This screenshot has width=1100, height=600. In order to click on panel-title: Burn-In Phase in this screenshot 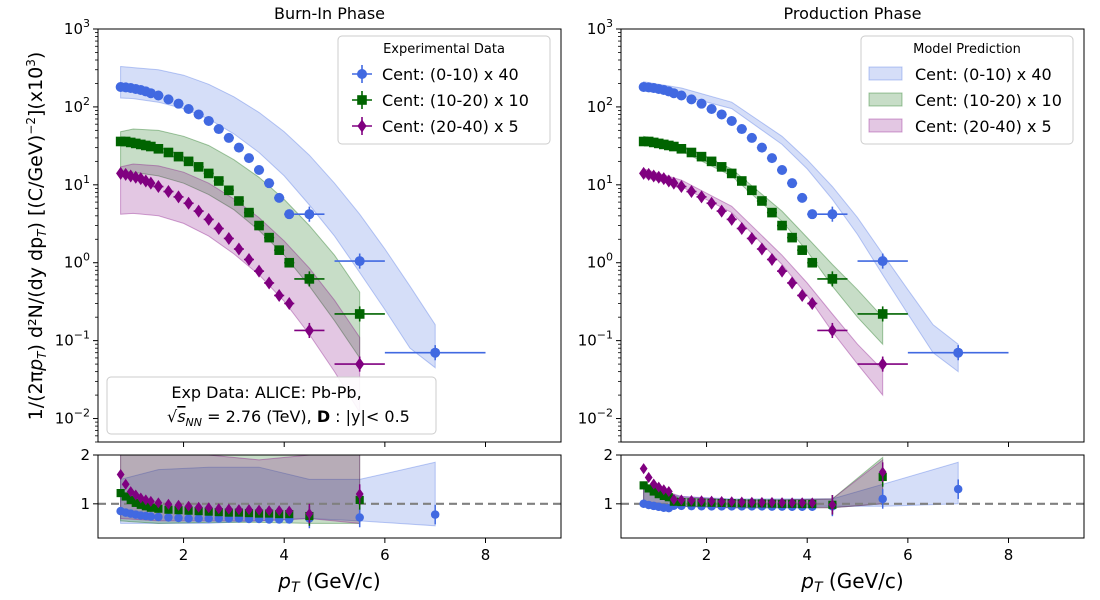, I will do `click(329, 13)`.